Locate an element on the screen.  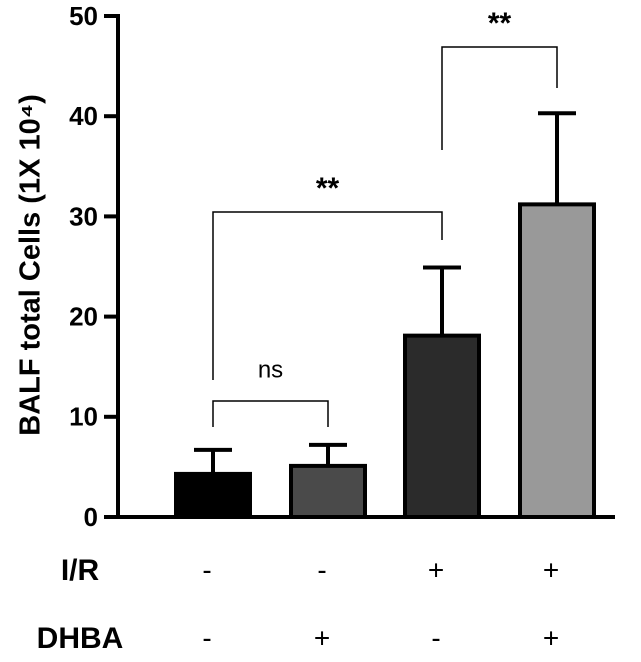
condition-name: I/R is located at coordinates (80, 570).